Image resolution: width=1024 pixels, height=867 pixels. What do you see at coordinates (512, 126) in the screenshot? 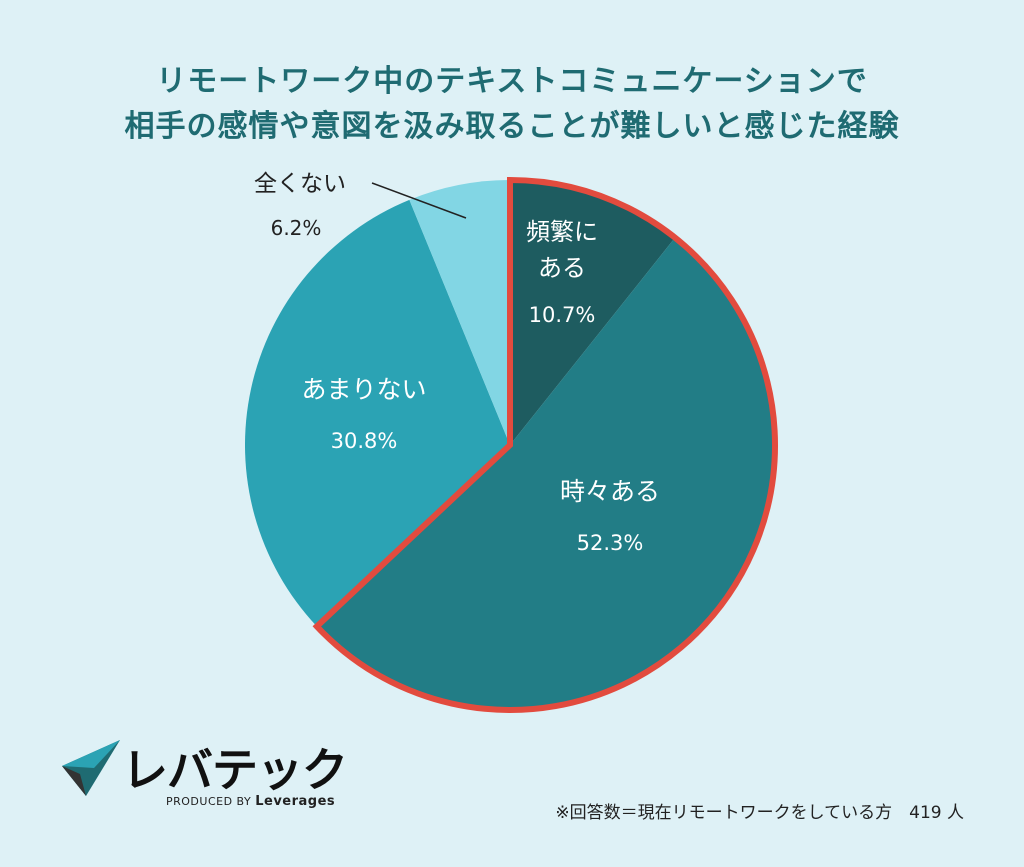
I see `chart-title-line2: 相手の感情や意図を汲み取ることが難しいと感じた経験` at bounding box center [512, 126].